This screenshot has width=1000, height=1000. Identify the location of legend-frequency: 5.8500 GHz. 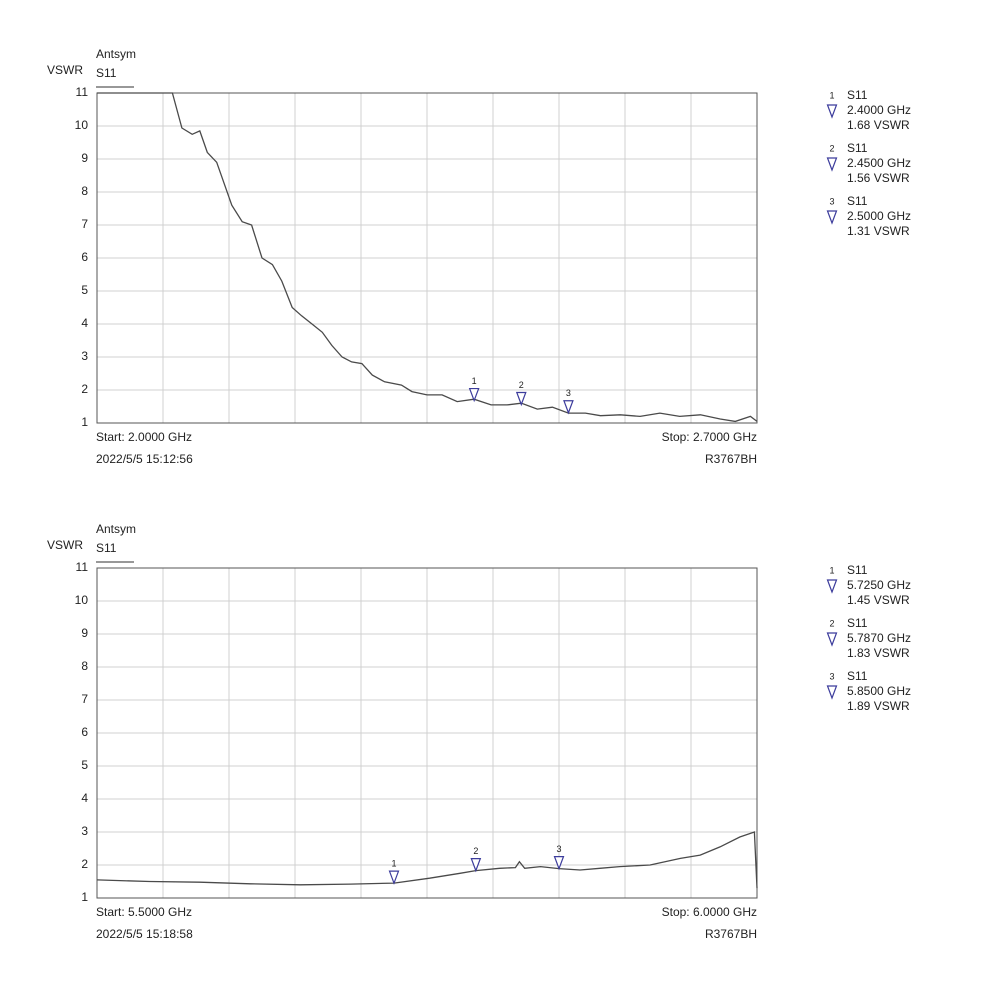
(879, 691).